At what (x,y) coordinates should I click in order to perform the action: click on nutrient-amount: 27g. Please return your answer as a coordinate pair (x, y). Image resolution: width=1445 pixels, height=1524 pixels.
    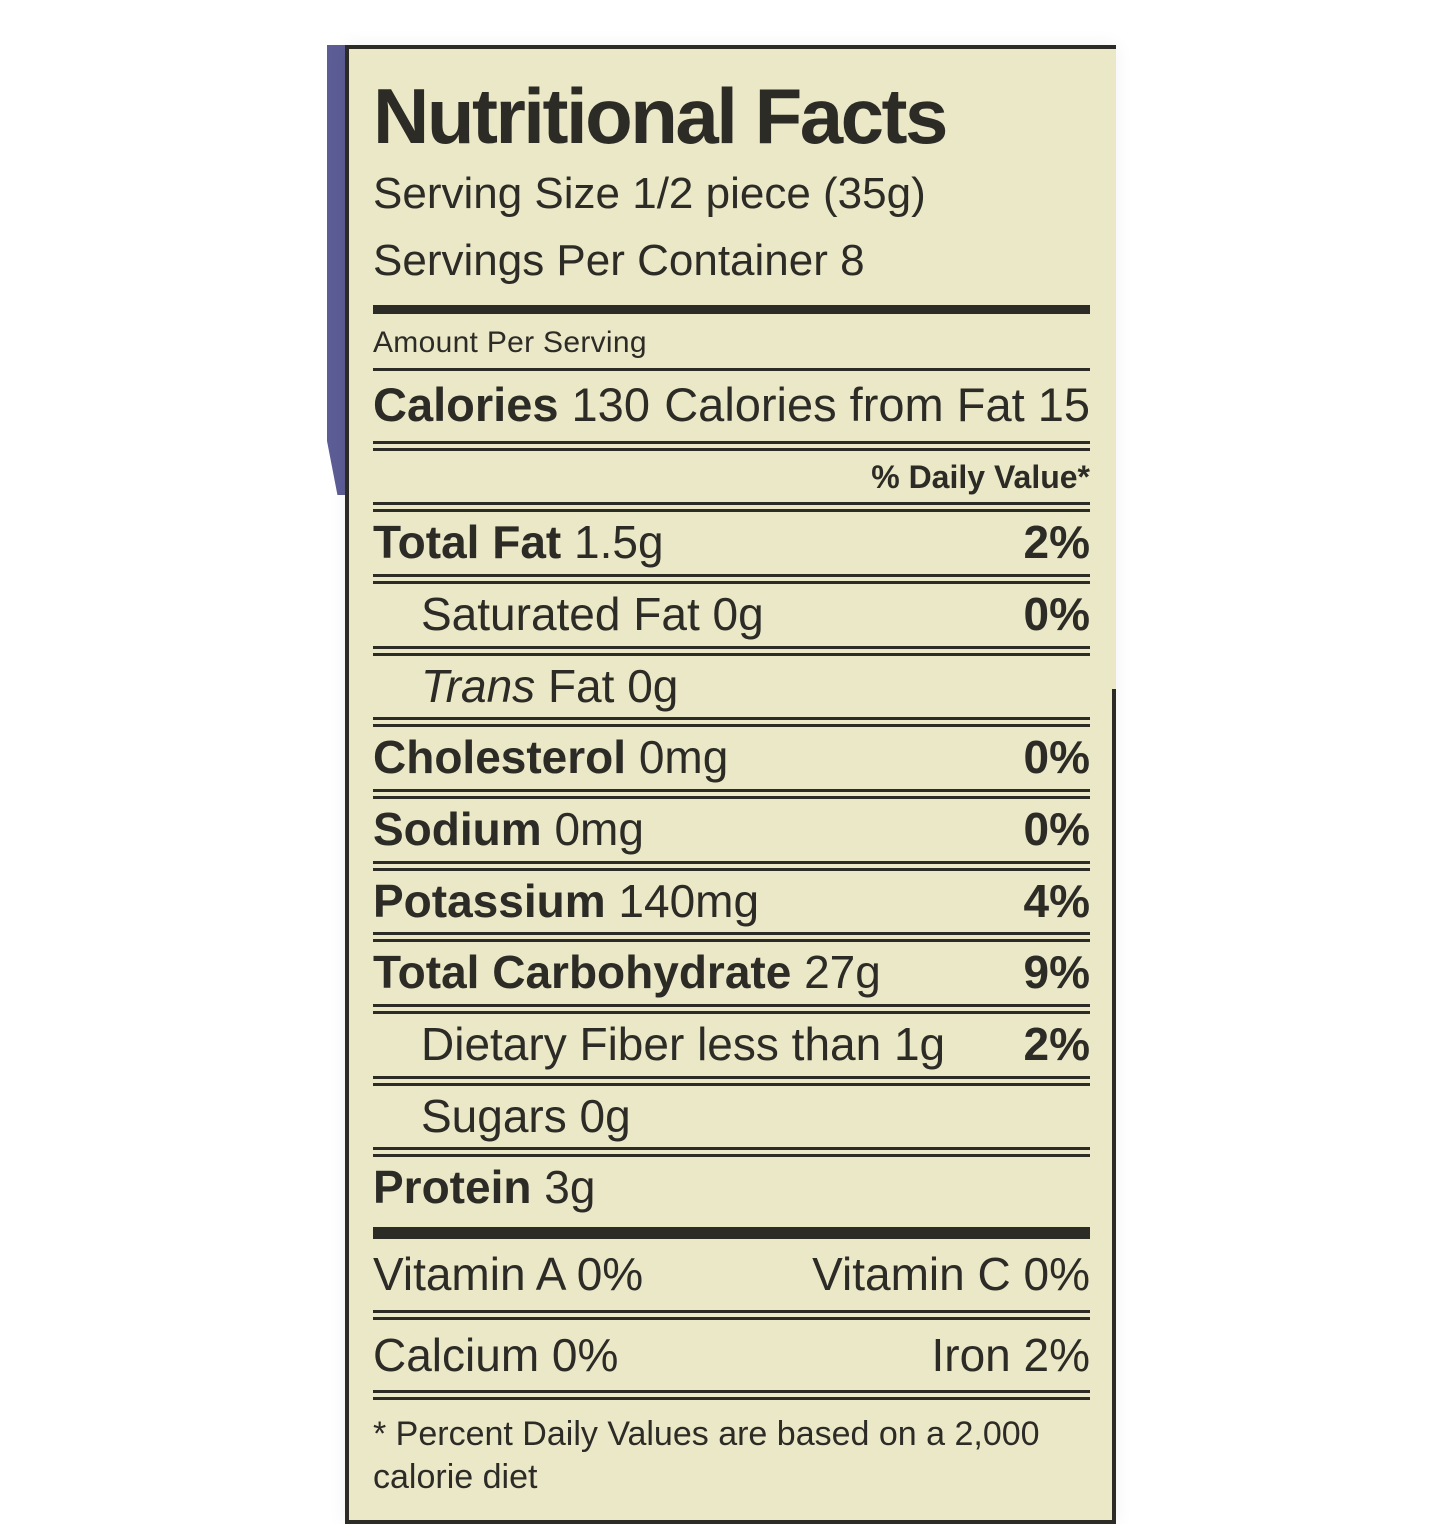
    Looking at the image, I should click on (842, 972).